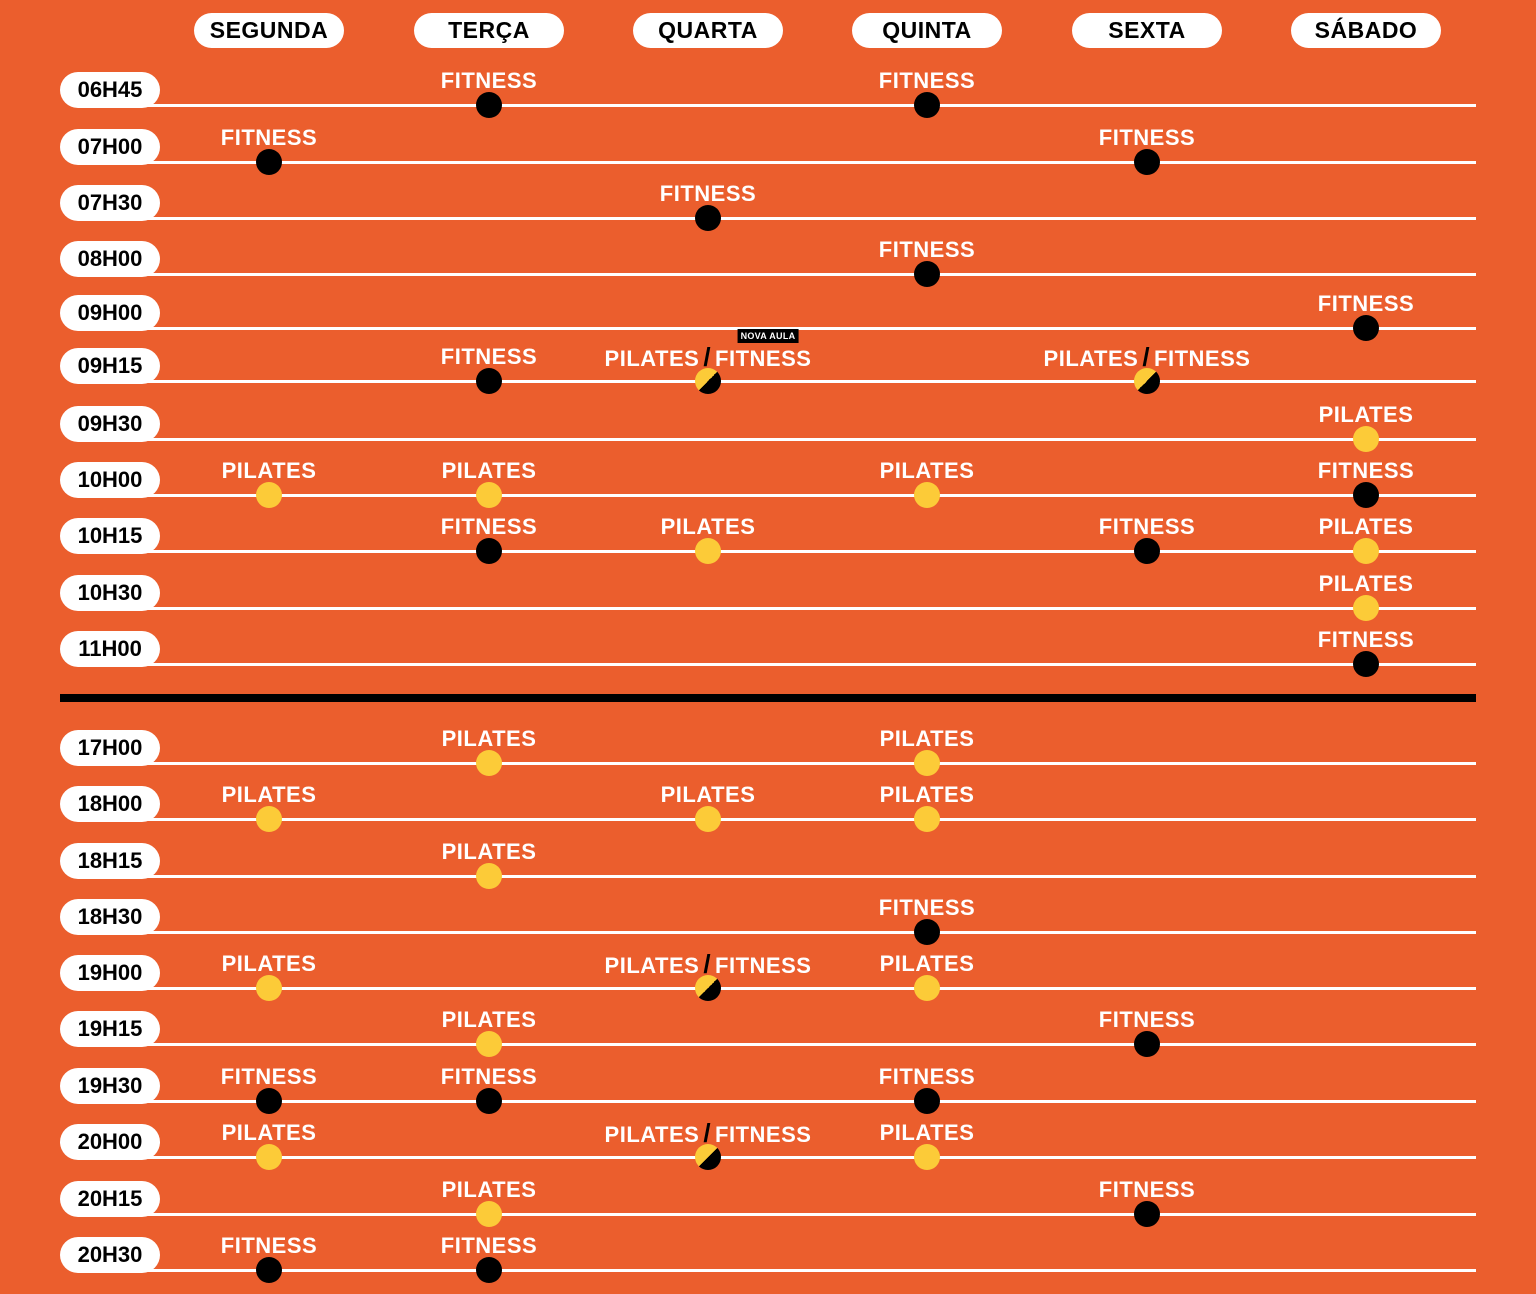  What do you see at coordinates (110, 973) in the screenshot?
I see `time-slot-label: 19H00` at bounding box center [110, 973].